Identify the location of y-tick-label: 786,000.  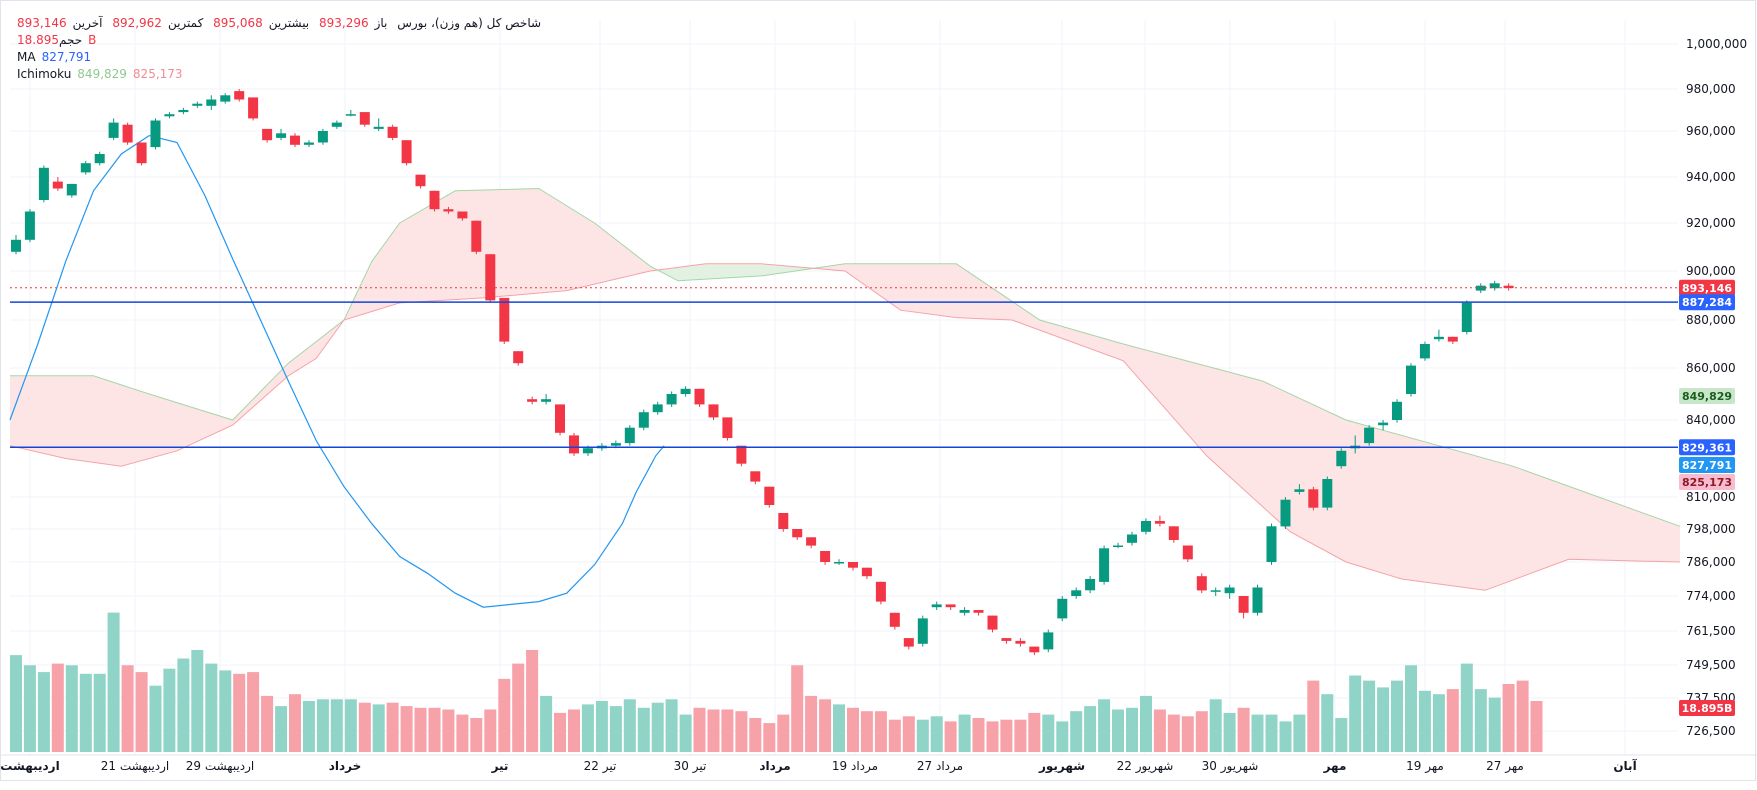
(1711, 562).